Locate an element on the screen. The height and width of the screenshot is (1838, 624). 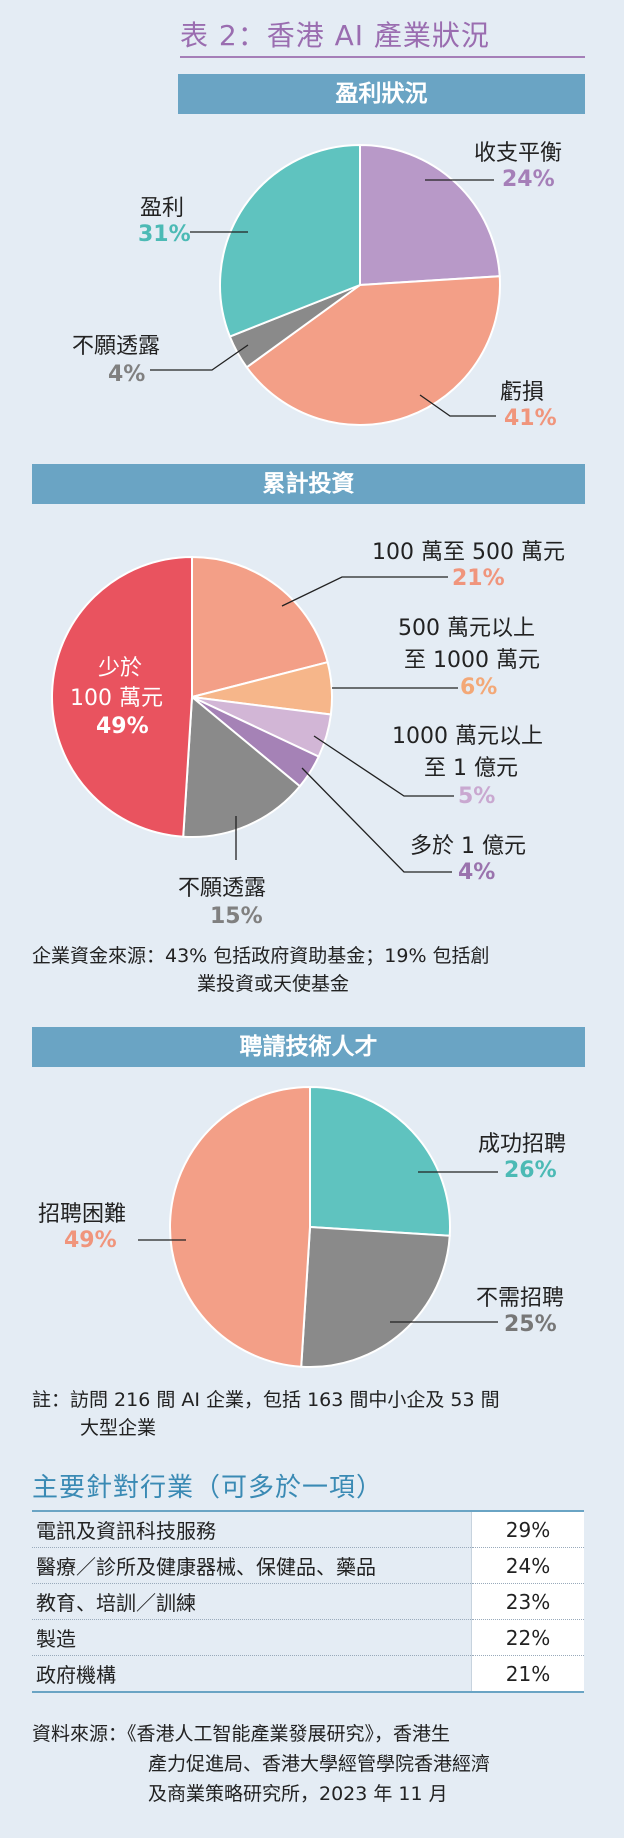
pie-chart-talent is located at coordinates (318, 1226).